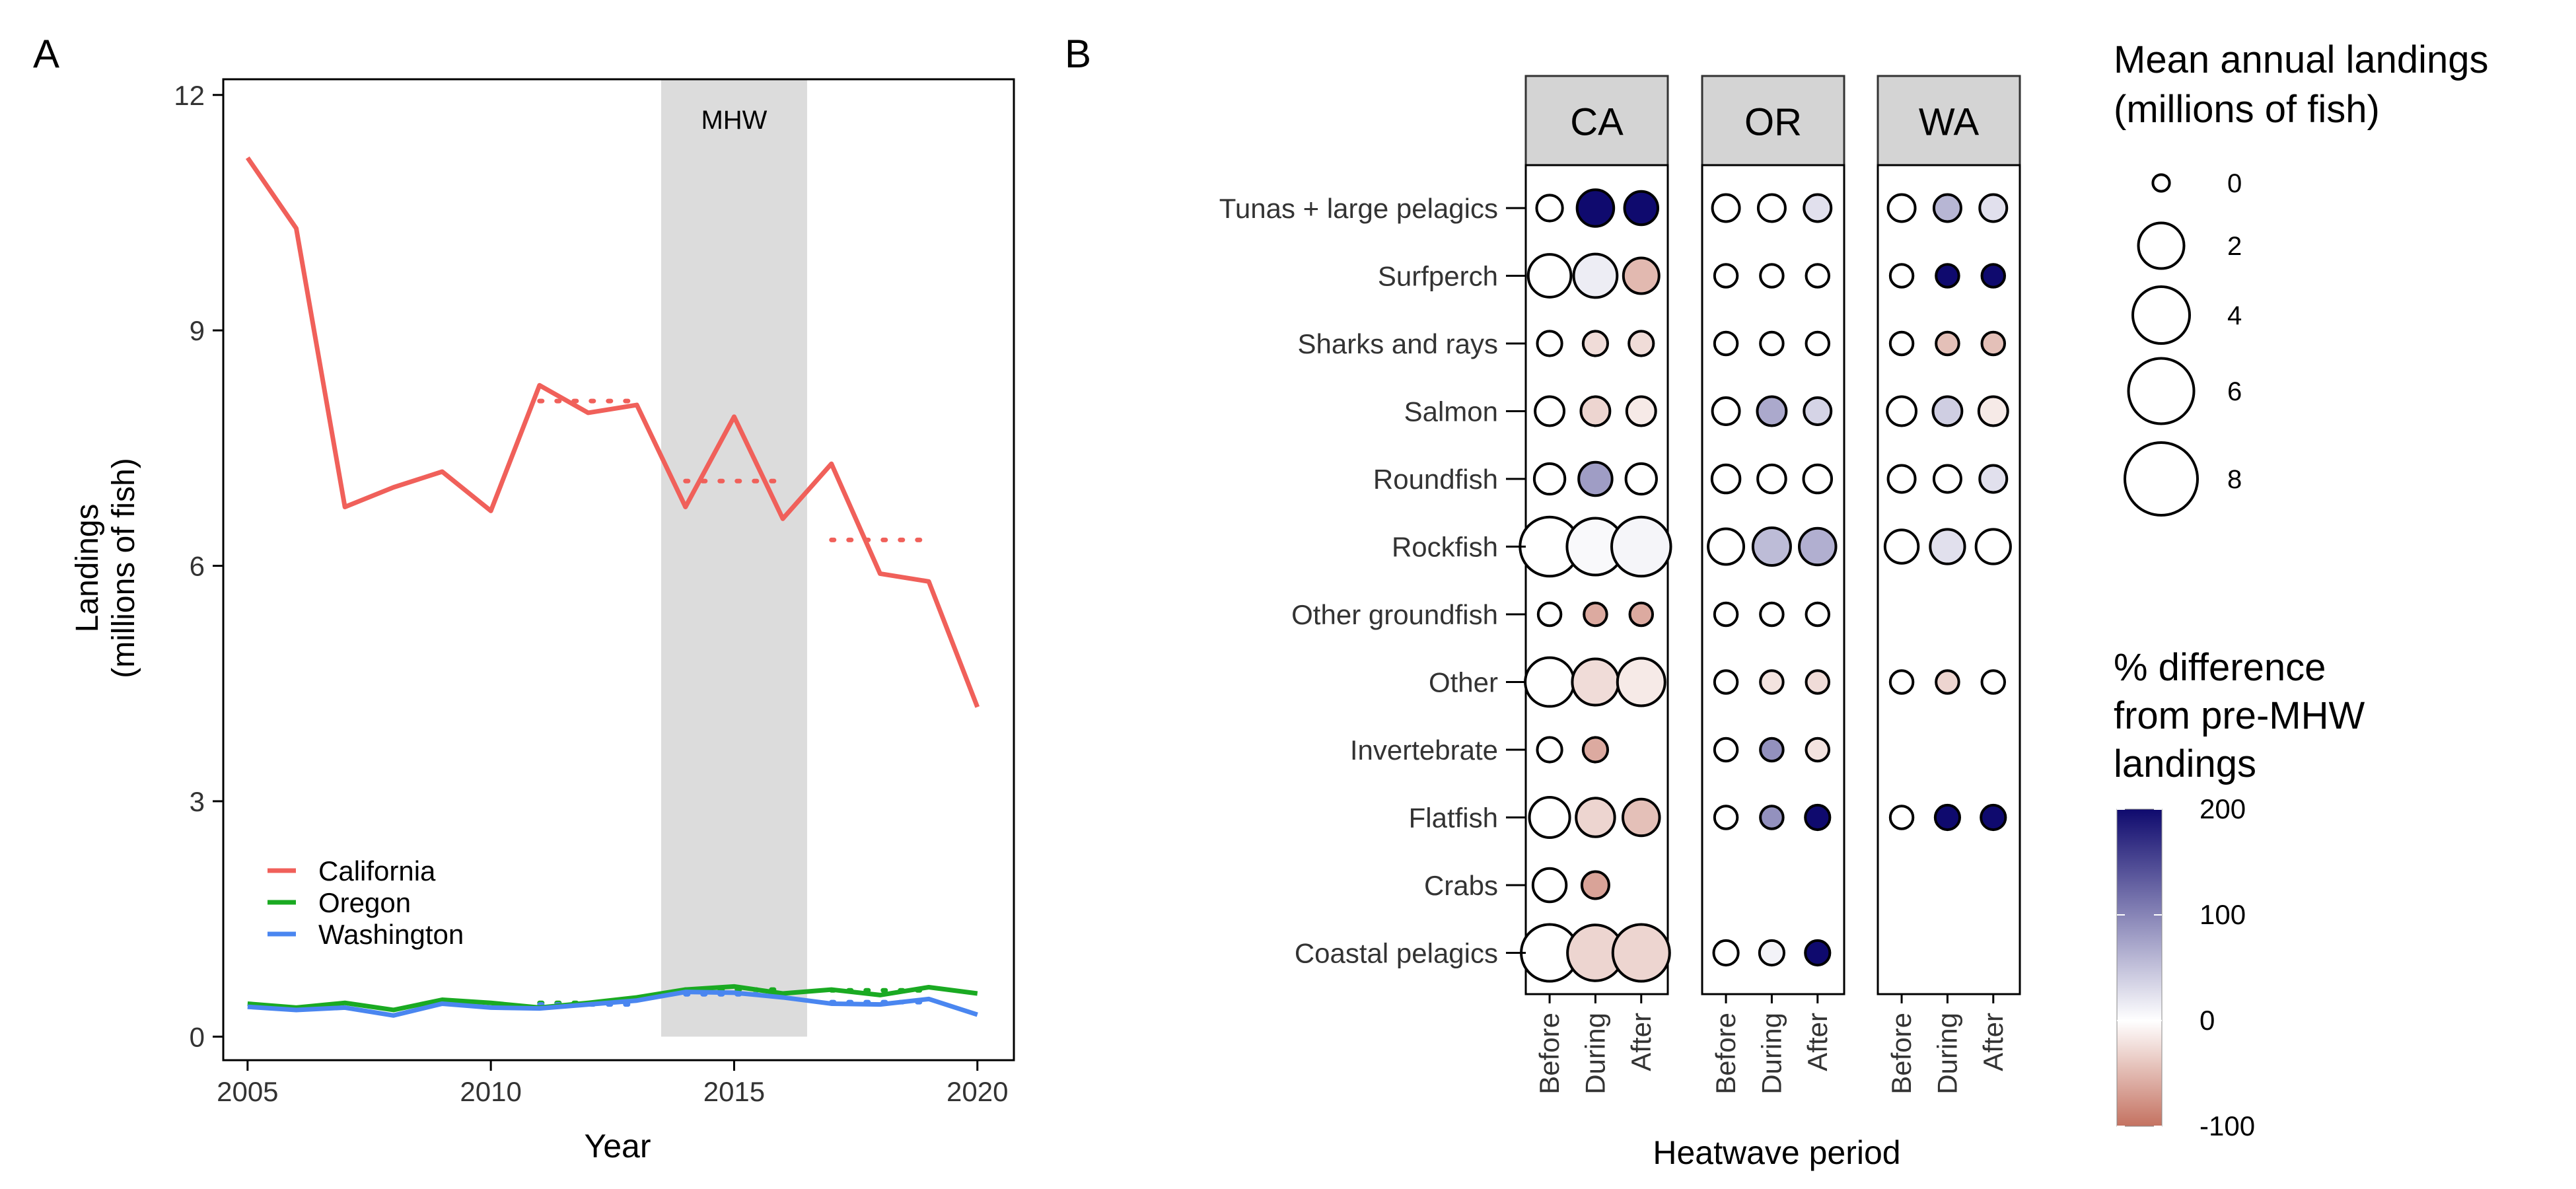 The height and width of the screenshot is (1189, 2576). What do you see at coordinates (1726, 614) in the screenshot?
I see `dot-or-other-groundfish-before` at bounding box center [1726, 614].